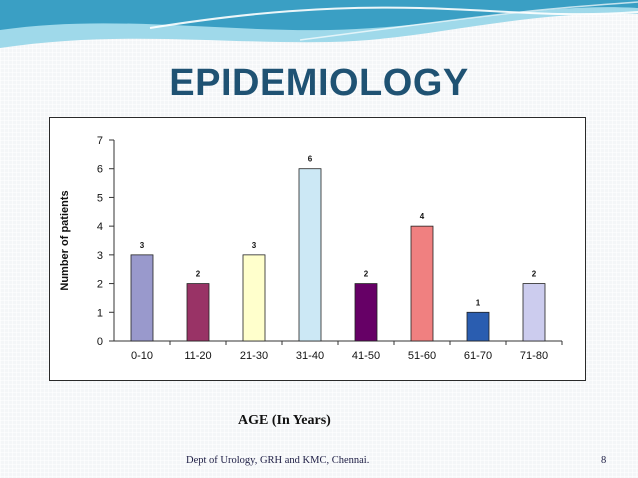 This screenshot has height=478, width=638. Describe the element at coordinates (478, 356) in the screenshot. I see `x-tick-label-61-70: 61-70` at that location.